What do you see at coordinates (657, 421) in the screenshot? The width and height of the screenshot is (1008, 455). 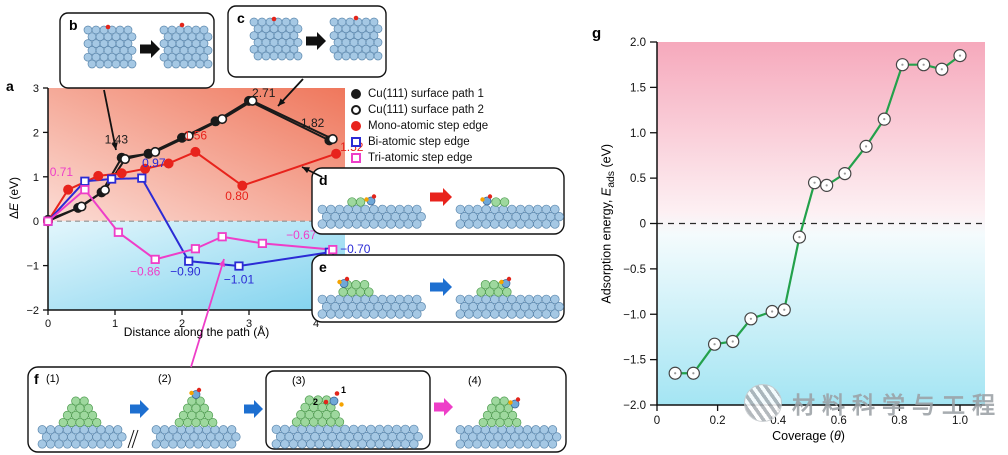 I see `panel-g-xtick-label: 0` at bounding box center [657, 421].